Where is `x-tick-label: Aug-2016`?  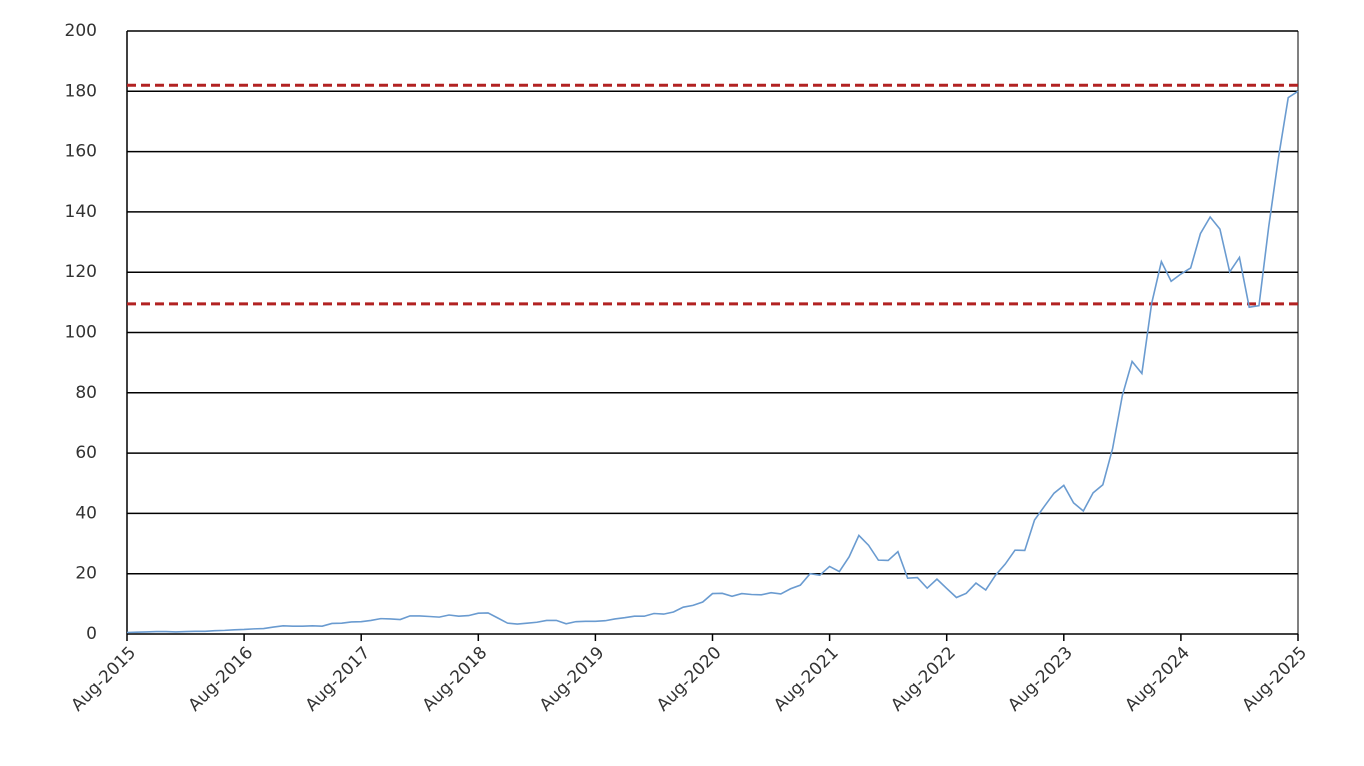
x-tick-label: Aug-2016 is located at coordinates (221, 679).